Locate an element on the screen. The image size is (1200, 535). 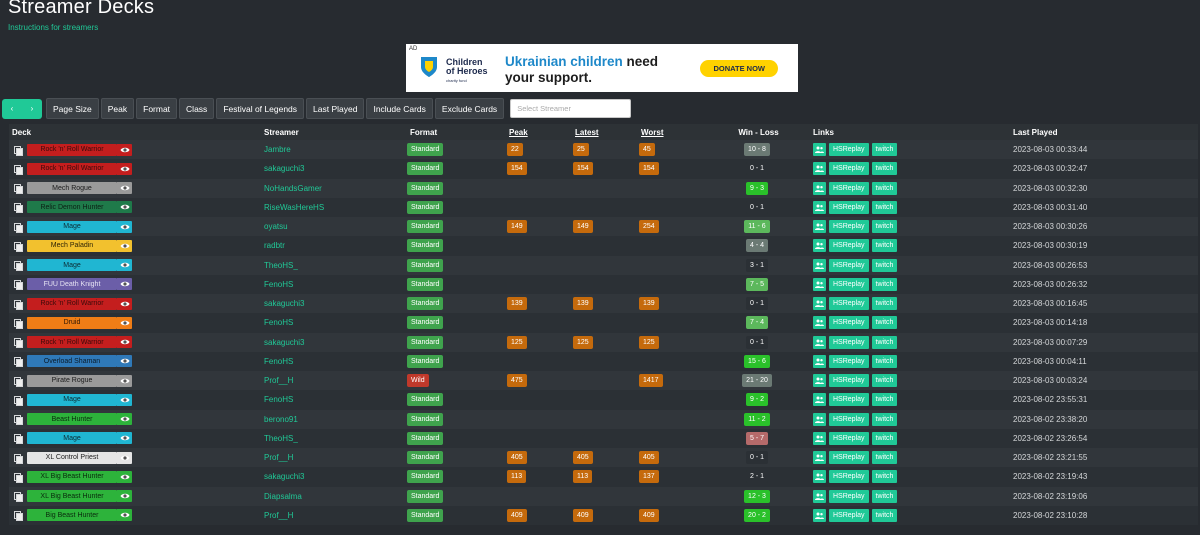
deck-name-button: Pirate Rogue is located at coordinates (72, 380).